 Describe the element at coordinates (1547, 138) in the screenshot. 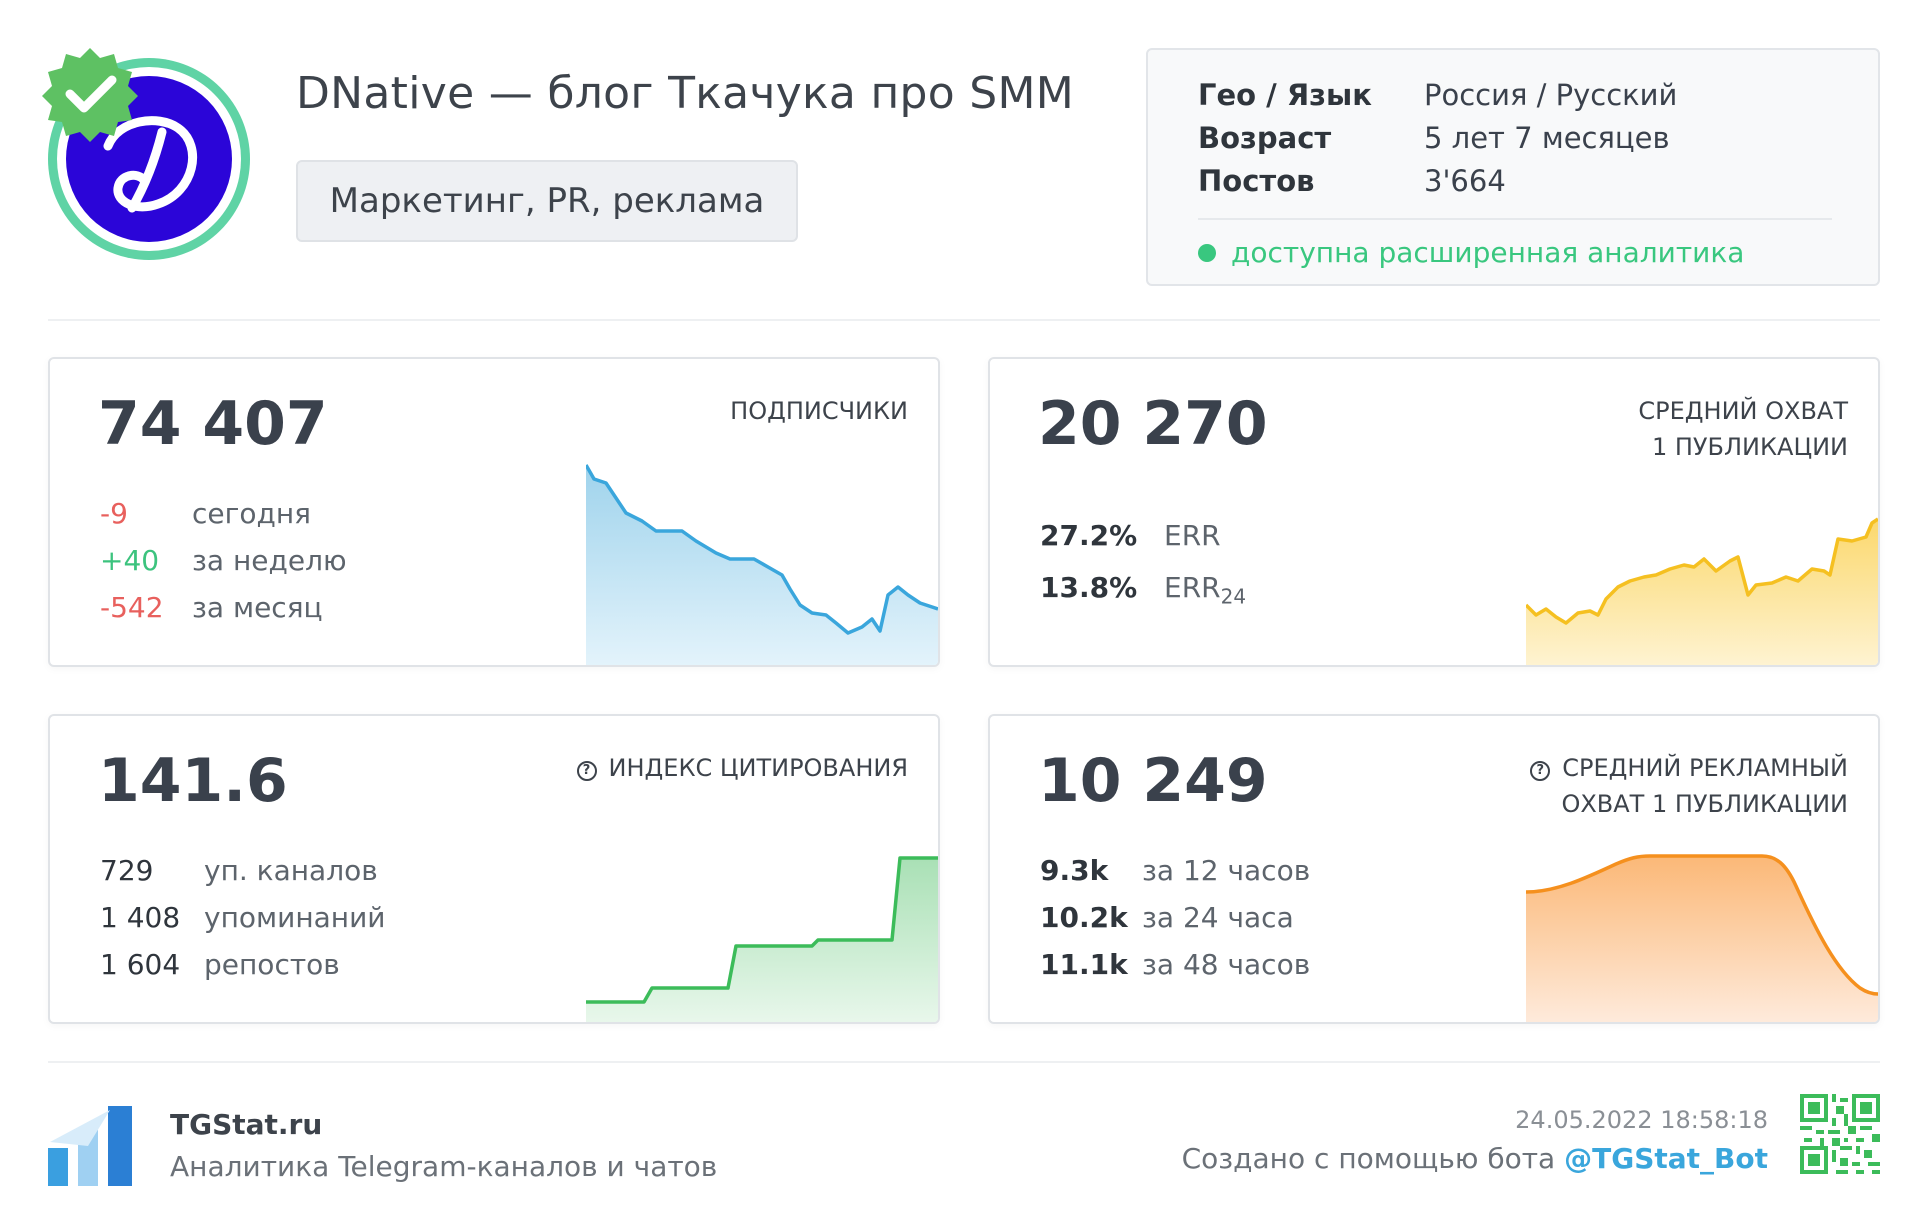

I see `info-value: 5 лет 7 месяцев` at that location.